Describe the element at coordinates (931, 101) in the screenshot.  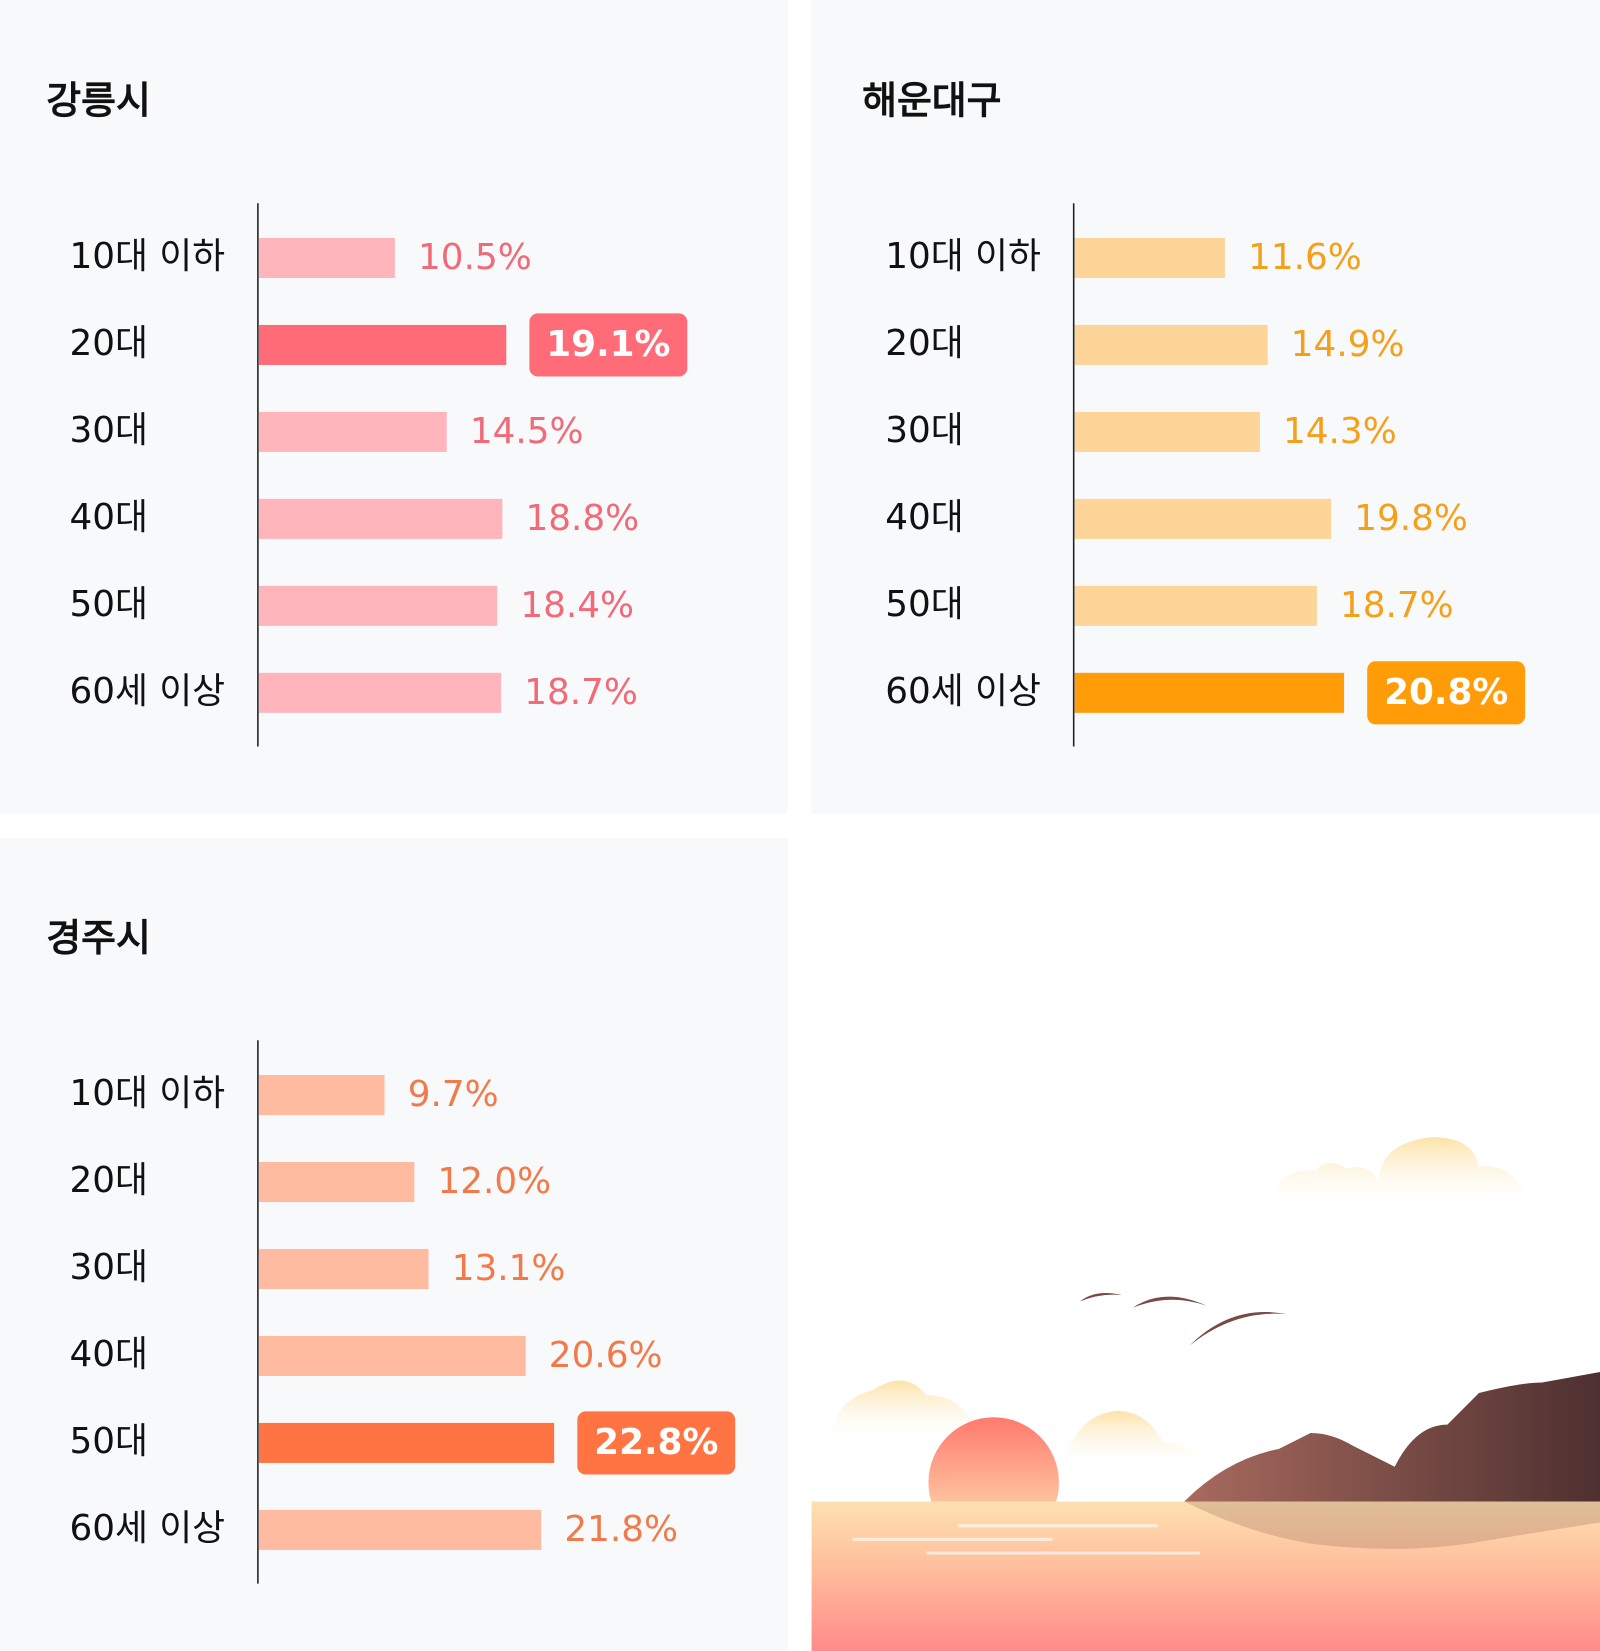
I see `chart-title: 해운대구` at that location.